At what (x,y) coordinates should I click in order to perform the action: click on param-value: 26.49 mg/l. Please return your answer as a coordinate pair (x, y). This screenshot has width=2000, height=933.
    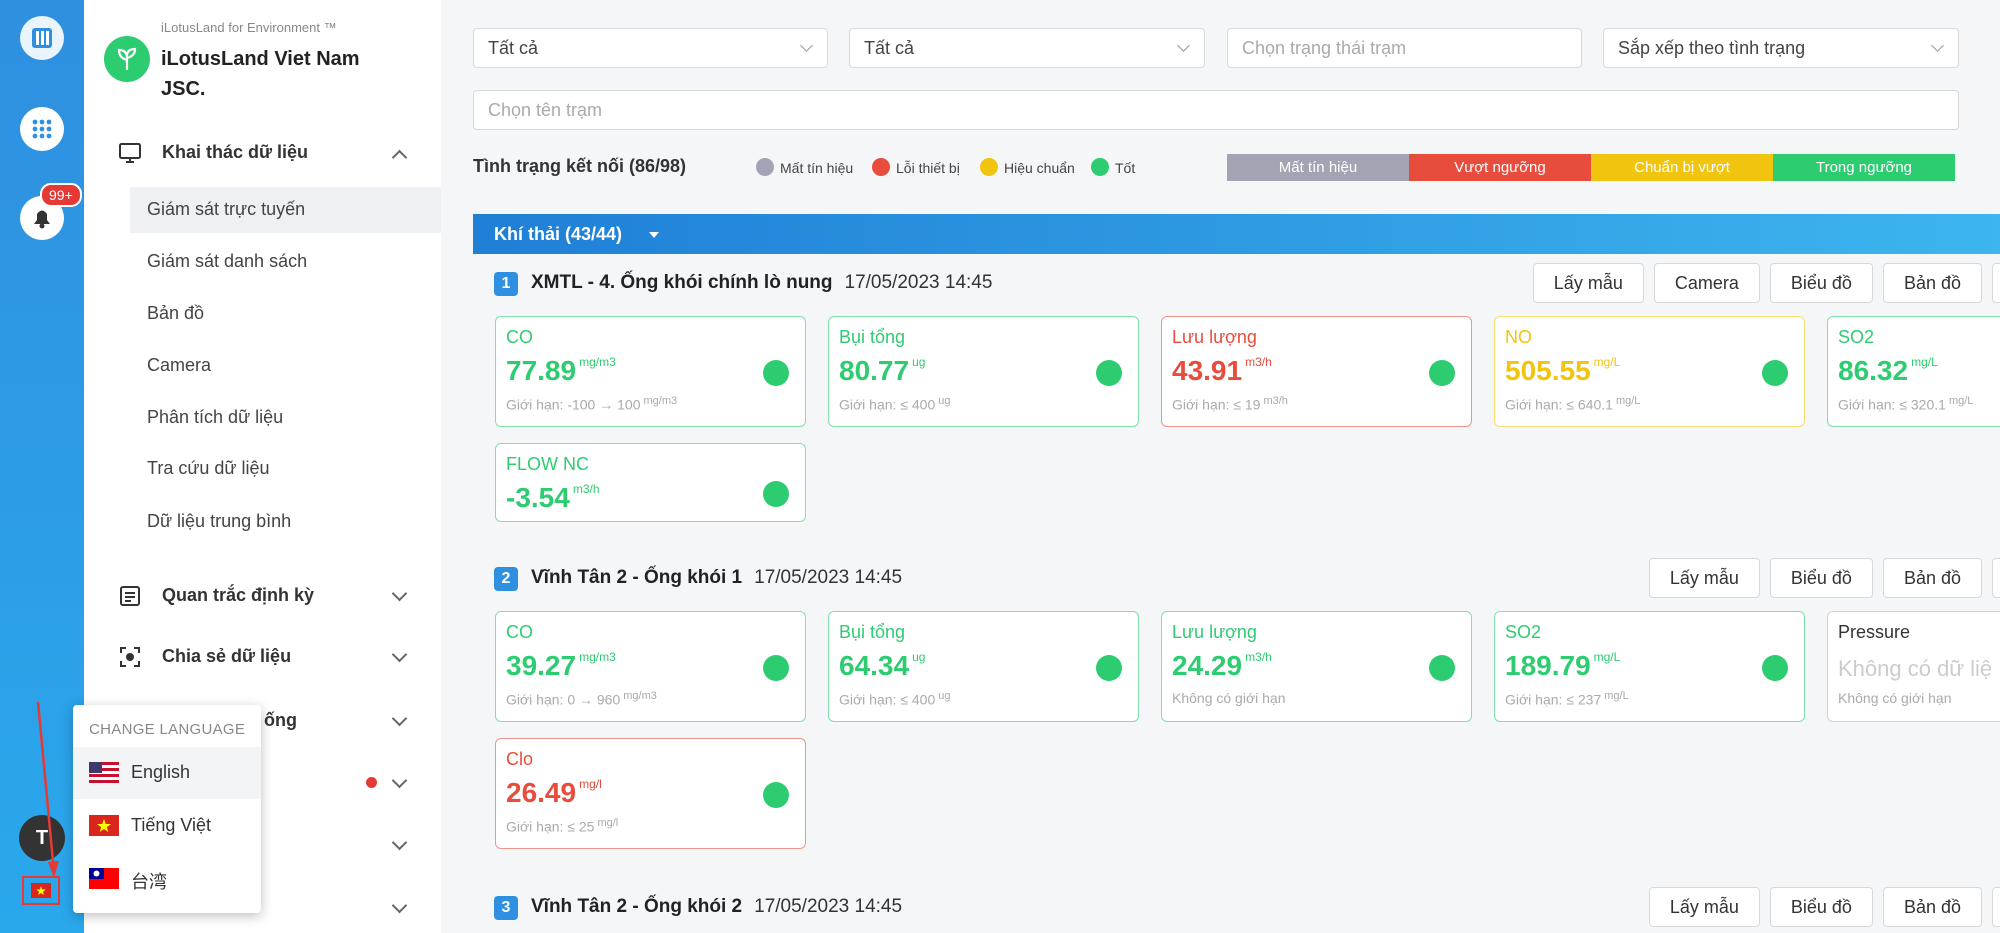
    Looking at the image, I should click on (554, 793).